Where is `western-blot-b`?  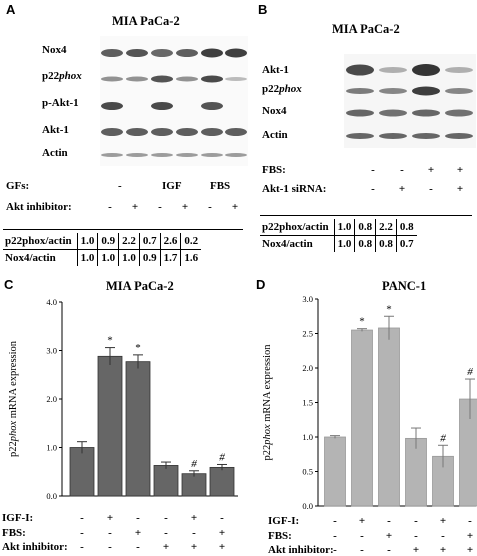
western-blot-b is located at coordinates (410, 101).